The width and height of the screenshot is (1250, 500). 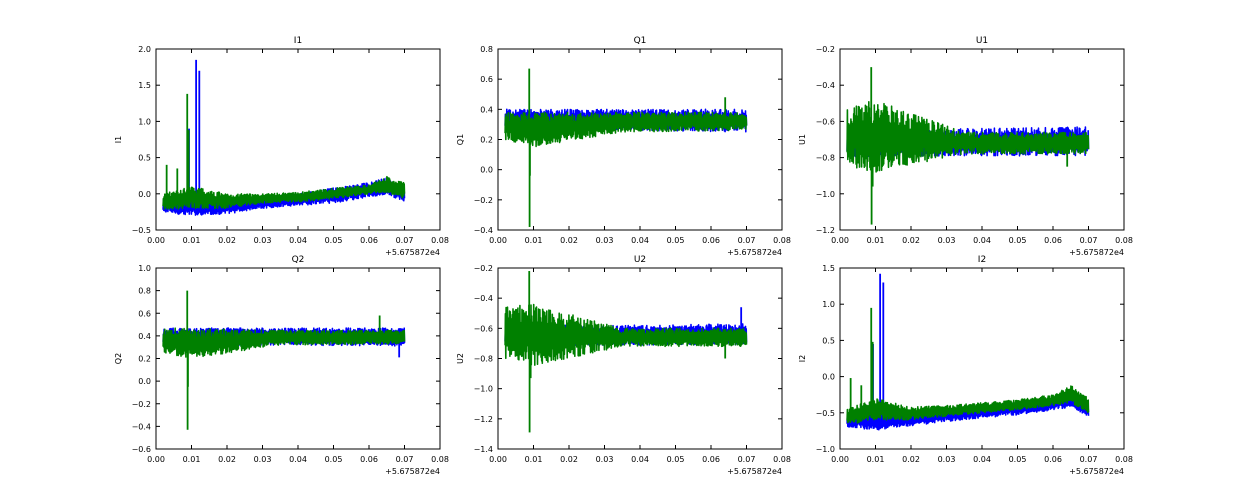 I want to click on y-tick-label: 1.5, so click(x=144, y=85).